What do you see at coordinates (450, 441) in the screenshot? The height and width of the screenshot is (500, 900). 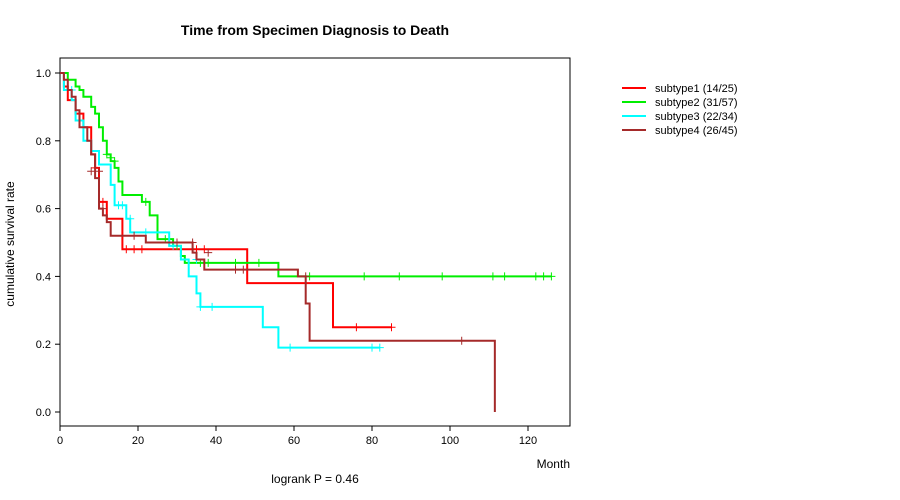 I see `x-tick-label: 100` at bounding box center [450, 441].